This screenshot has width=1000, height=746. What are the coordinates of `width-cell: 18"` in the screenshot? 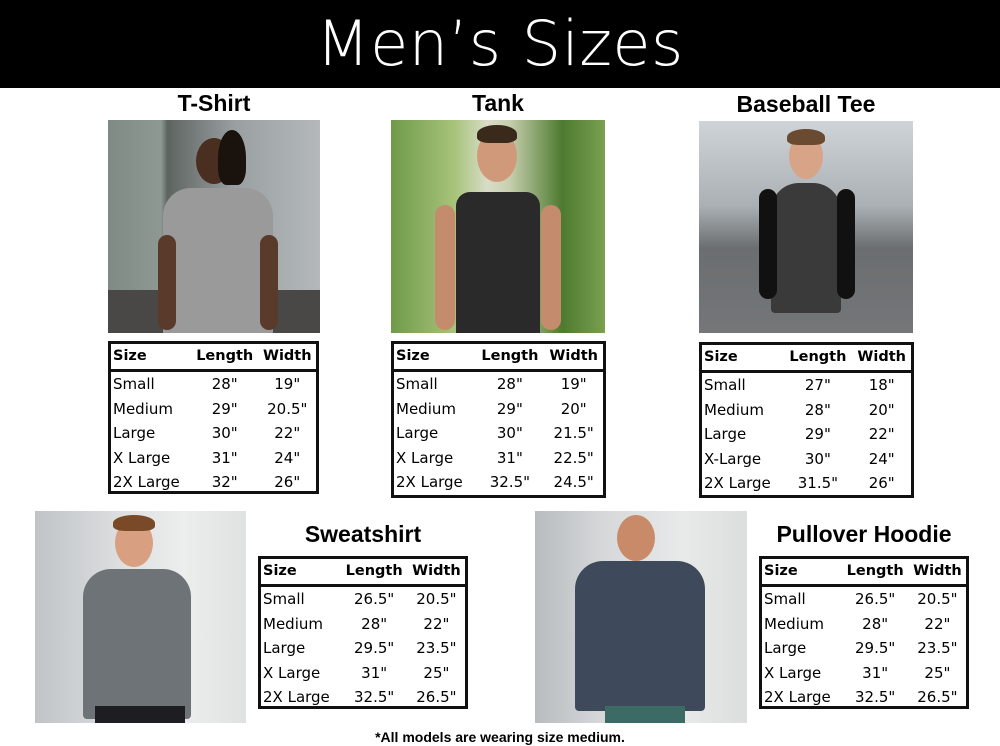 It's located at (881, 385).